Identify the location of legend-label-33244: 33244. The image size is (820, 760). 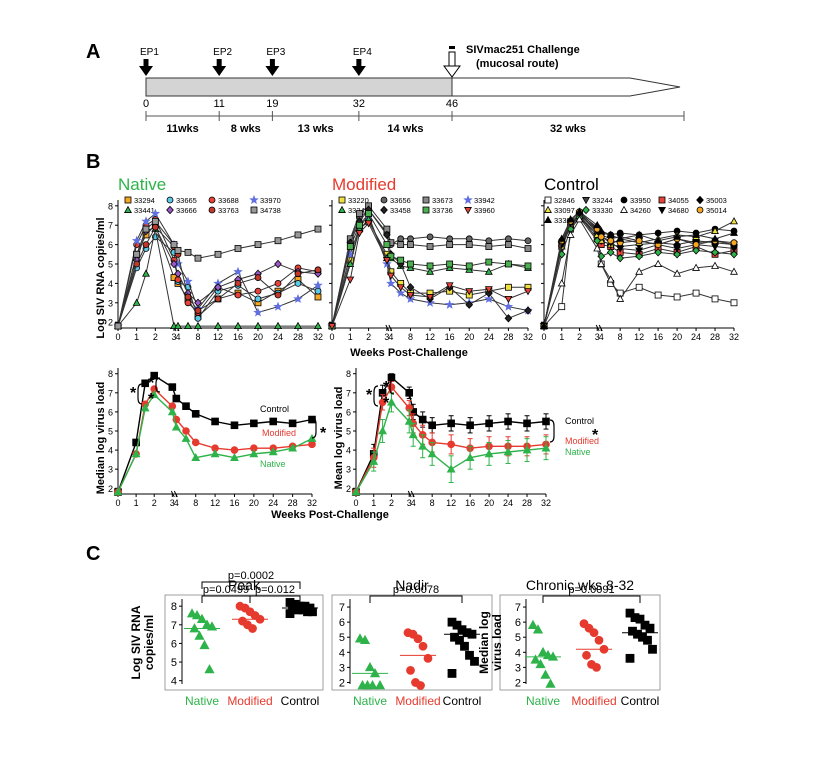
(602, 200).